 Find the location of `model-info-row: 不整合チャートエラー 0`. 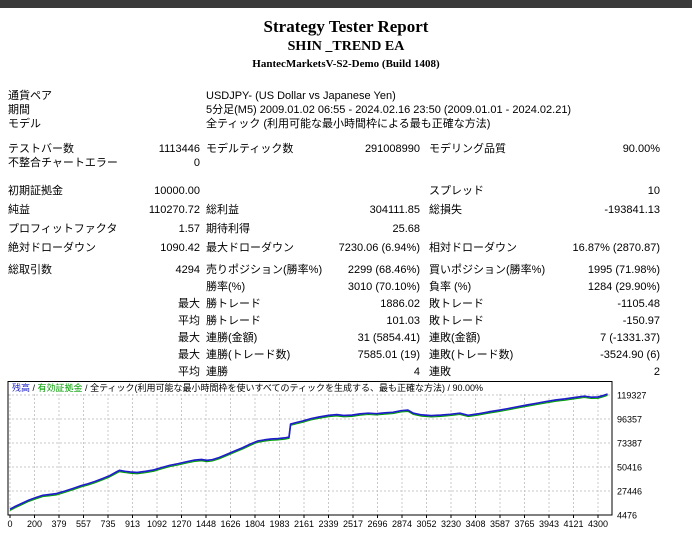

model-info-row: 不整合チャートエラー 0 is located at coordinates (334, 163).